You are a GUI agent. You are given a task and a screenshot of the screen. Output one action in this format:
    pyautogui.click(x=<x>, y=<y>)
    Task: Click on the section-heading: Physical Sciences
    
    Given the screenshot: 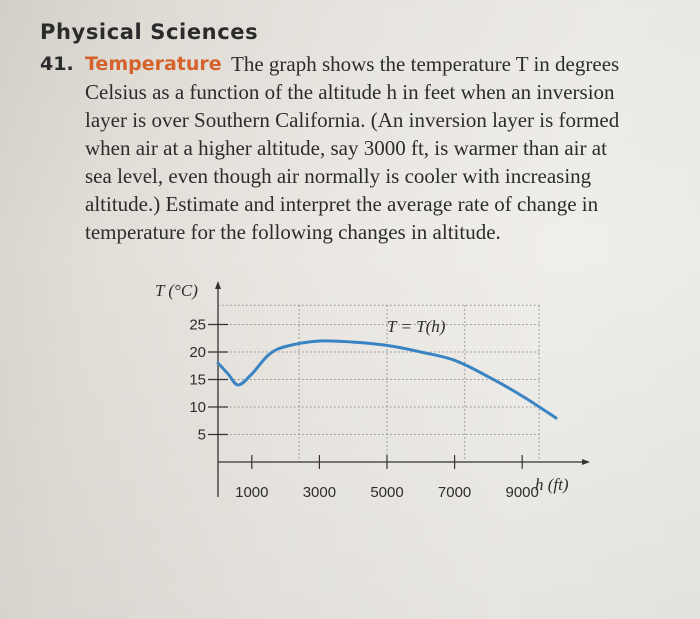 What is the action you would take?
    pyautogui.click(x=149, y=32)
    